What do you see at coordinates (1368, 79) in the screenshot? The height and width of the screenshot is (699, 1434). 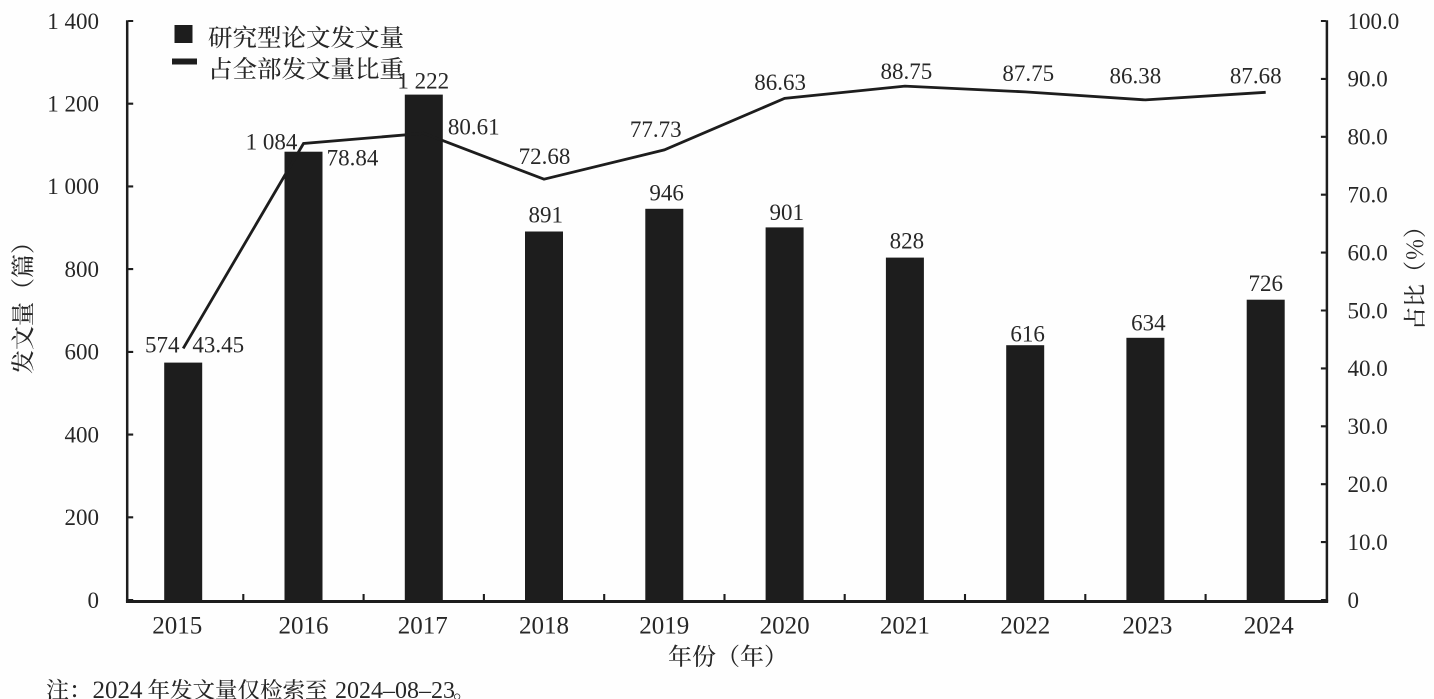 I see `svg-text: 90.0` at bounding box center [1368, 79].